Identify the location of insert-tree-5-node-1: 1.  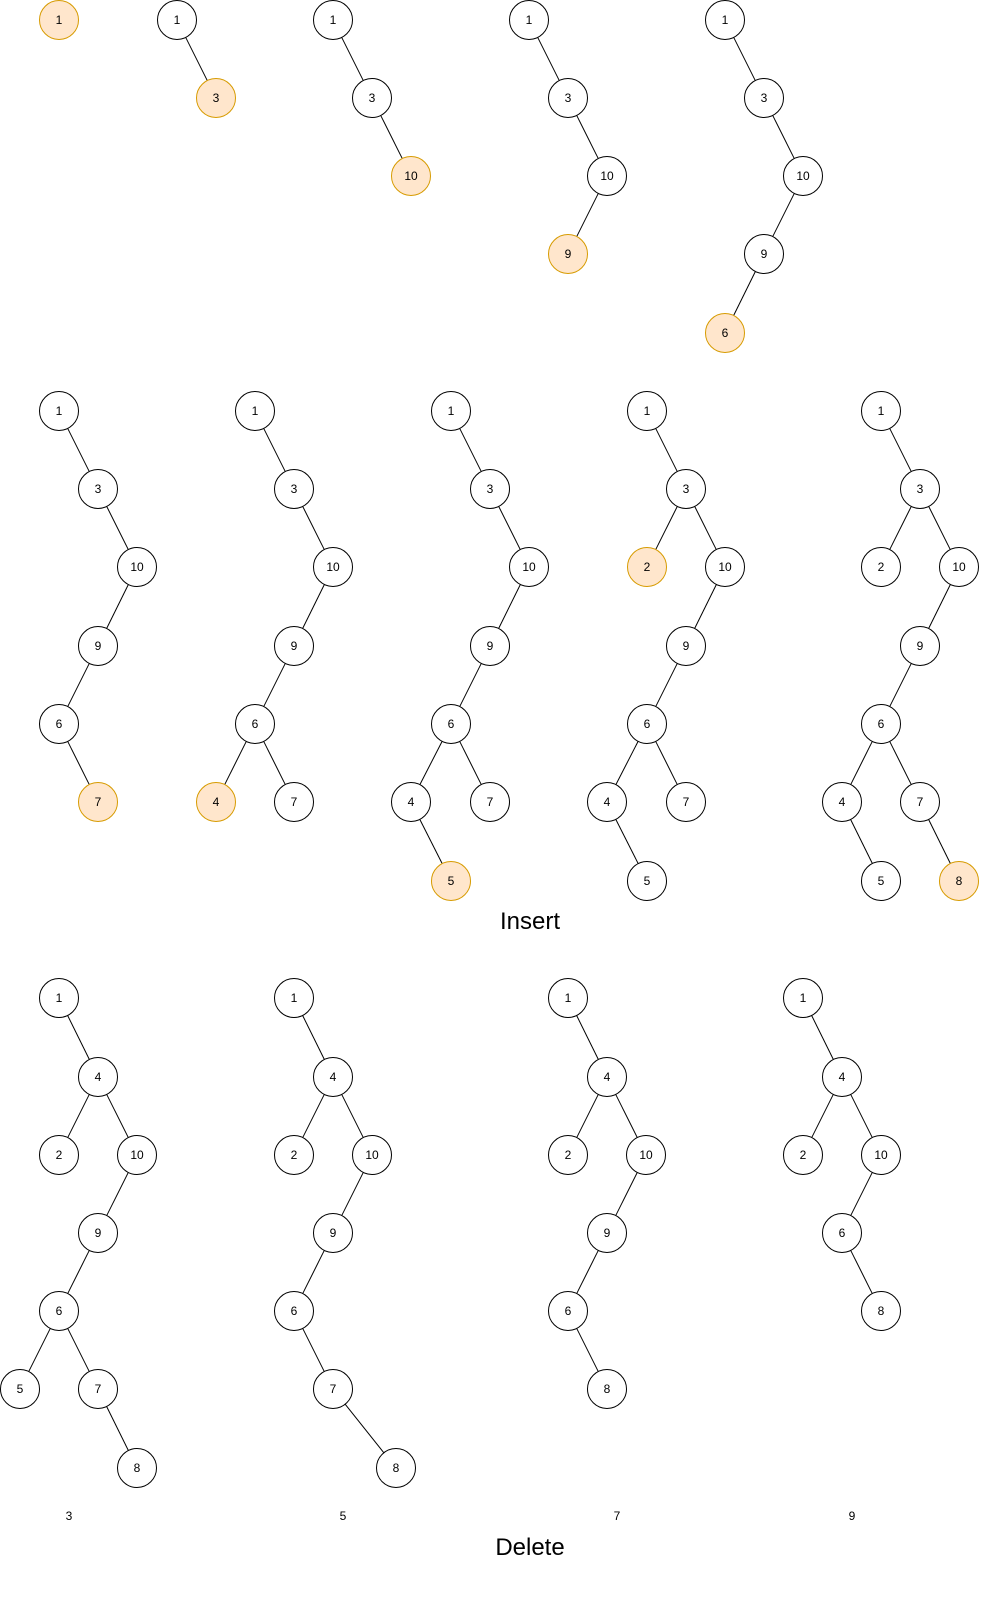
(725, 20).